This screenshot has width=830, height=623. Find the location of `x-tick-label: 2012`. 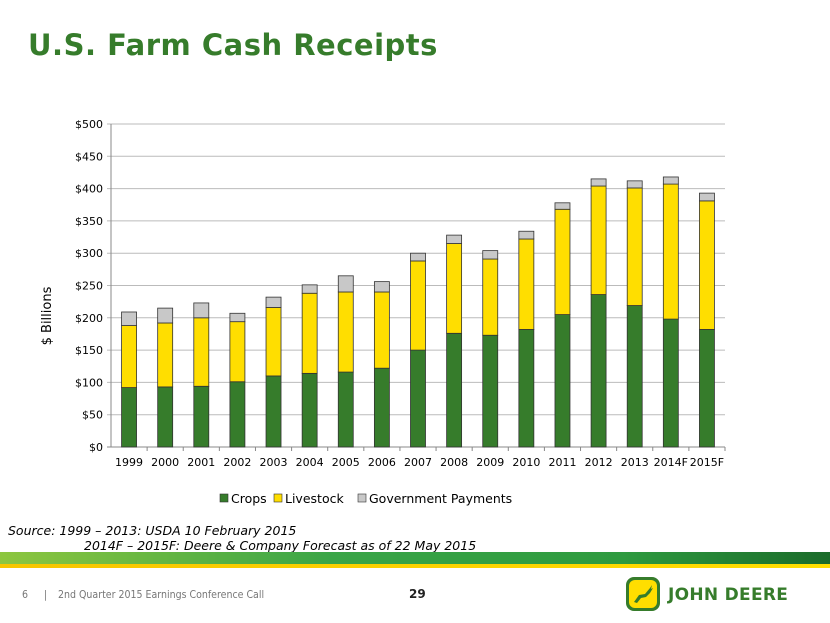

x-tick-label: 2012 is located at coordinates (599, 462).